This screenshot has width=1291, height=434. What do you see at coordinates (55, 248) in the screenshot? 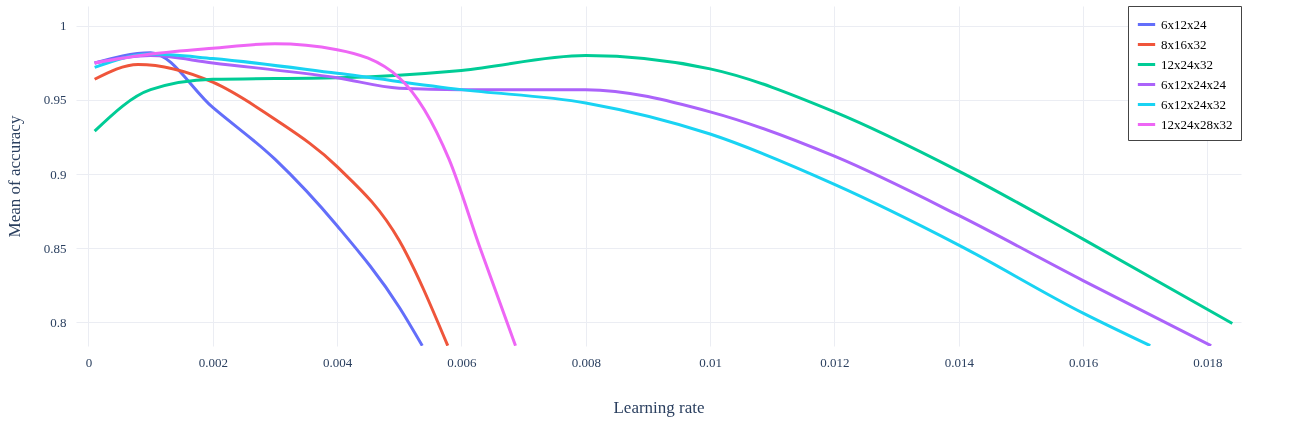
I see `y-tick-label: 0.85` at bounding box center [55, 248].